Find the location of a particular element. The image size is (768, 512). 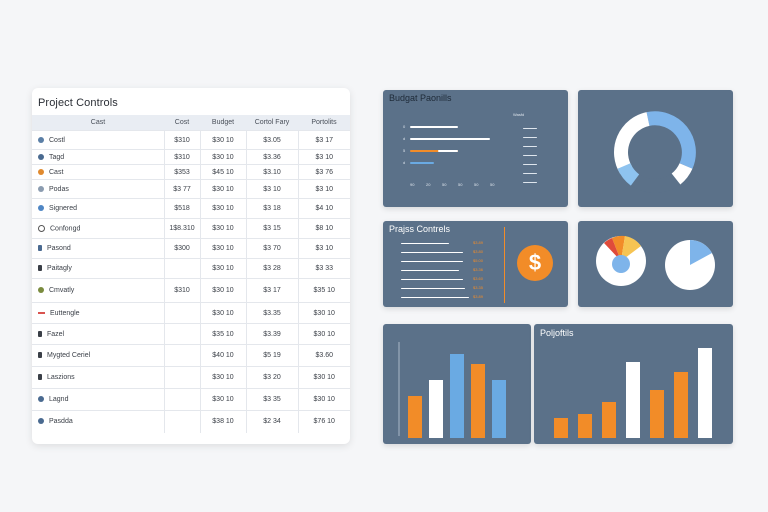

row-value-c1: 1$8.310 is located at coordinates (181, 228).